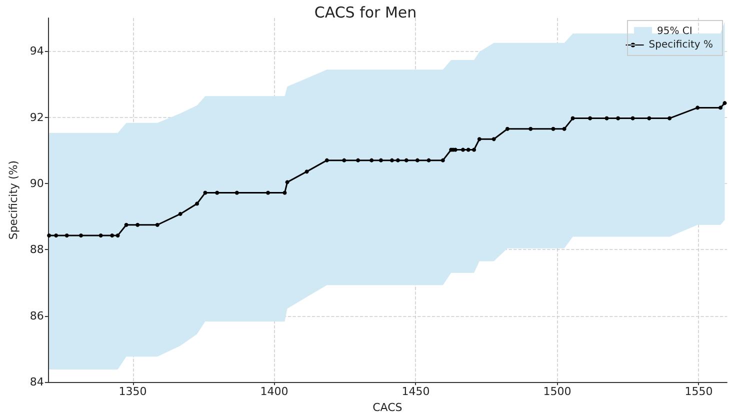 The image size is (731, 418). Describe the element at coordinates (365, 13) in the screenshot. I see `chart-title: CACS for Men` at that location.